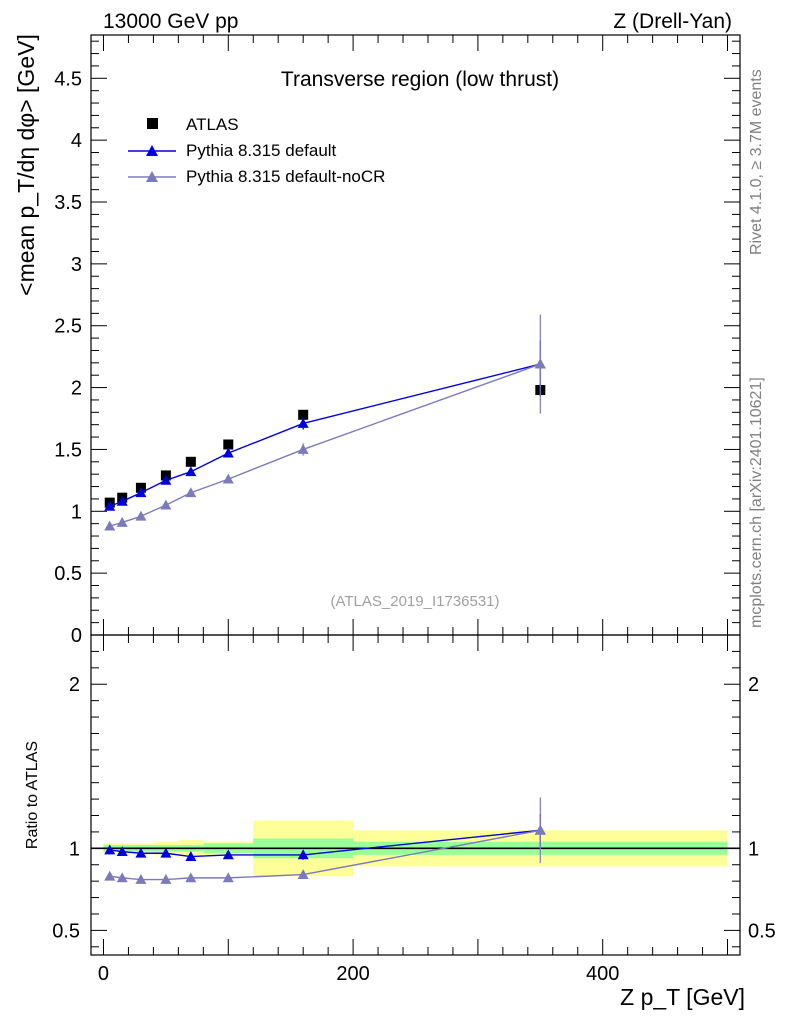 The image size is (786, 1024). What do you see at coordinates (68, 79) in the screenshot?
I see `y-tick-label-9: 4.5` at bounding box center [68, 79].